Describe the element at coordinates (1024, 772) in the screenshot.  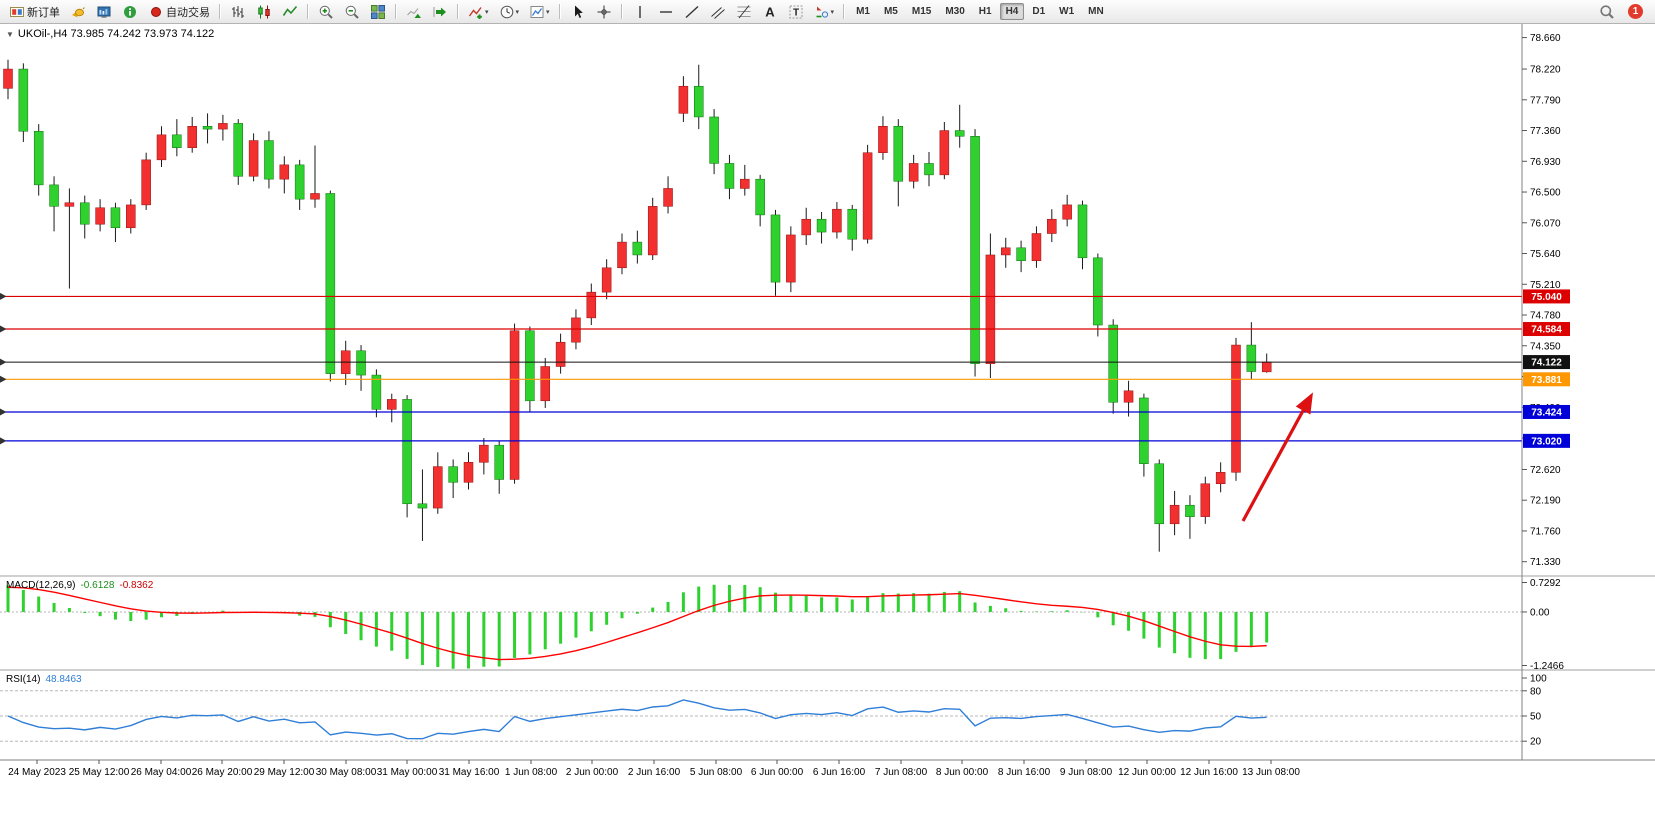
I see `time-tick-label: 8 Jun 16:00` at that location.